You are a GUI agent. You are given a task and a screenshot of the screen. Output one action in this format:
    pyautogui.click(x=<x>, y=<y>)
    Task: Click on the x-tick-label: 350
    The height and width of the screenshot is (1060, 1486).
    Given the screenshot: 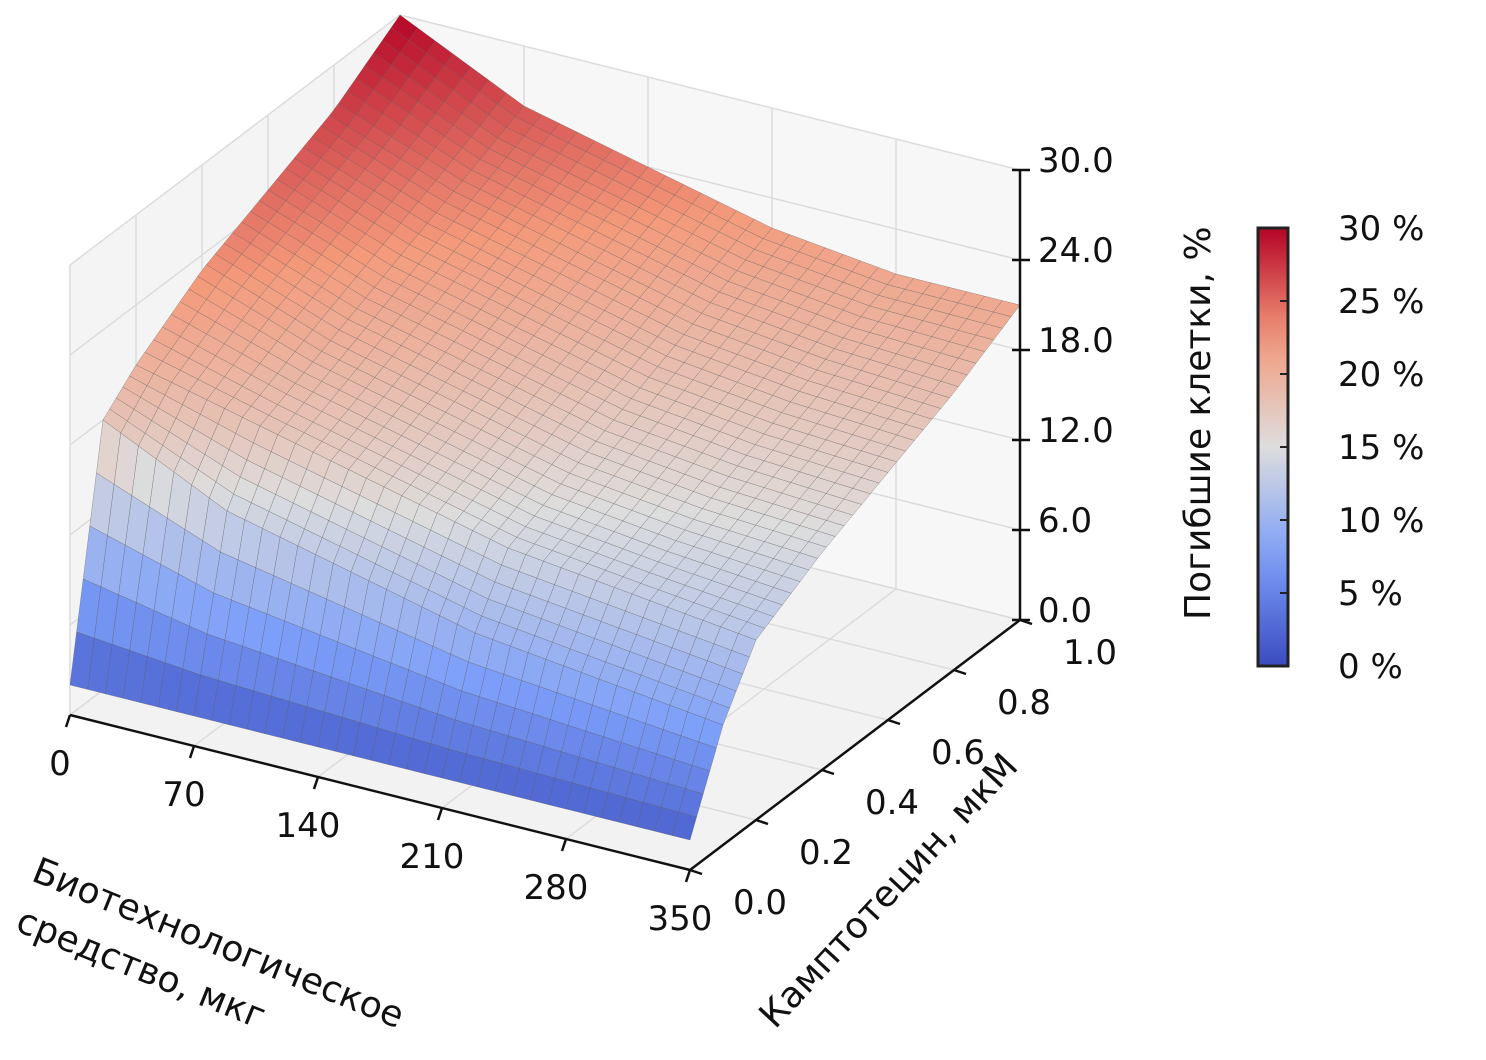 What is the action you would take?
    pyautogui.click(x=680, y=919)
    